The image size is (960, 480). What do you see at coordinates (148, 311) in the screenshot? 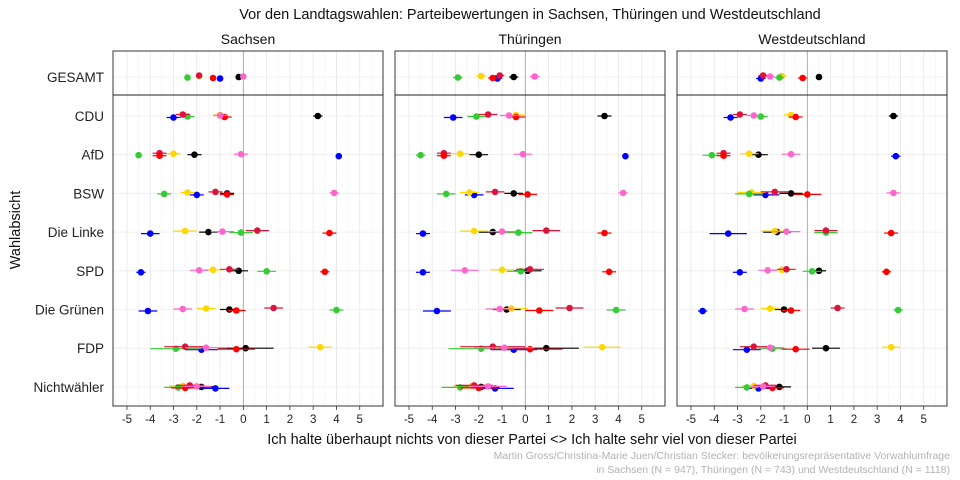
I see `point-sachsen-die-gruenen-blue` at bounding box center [148, 311].